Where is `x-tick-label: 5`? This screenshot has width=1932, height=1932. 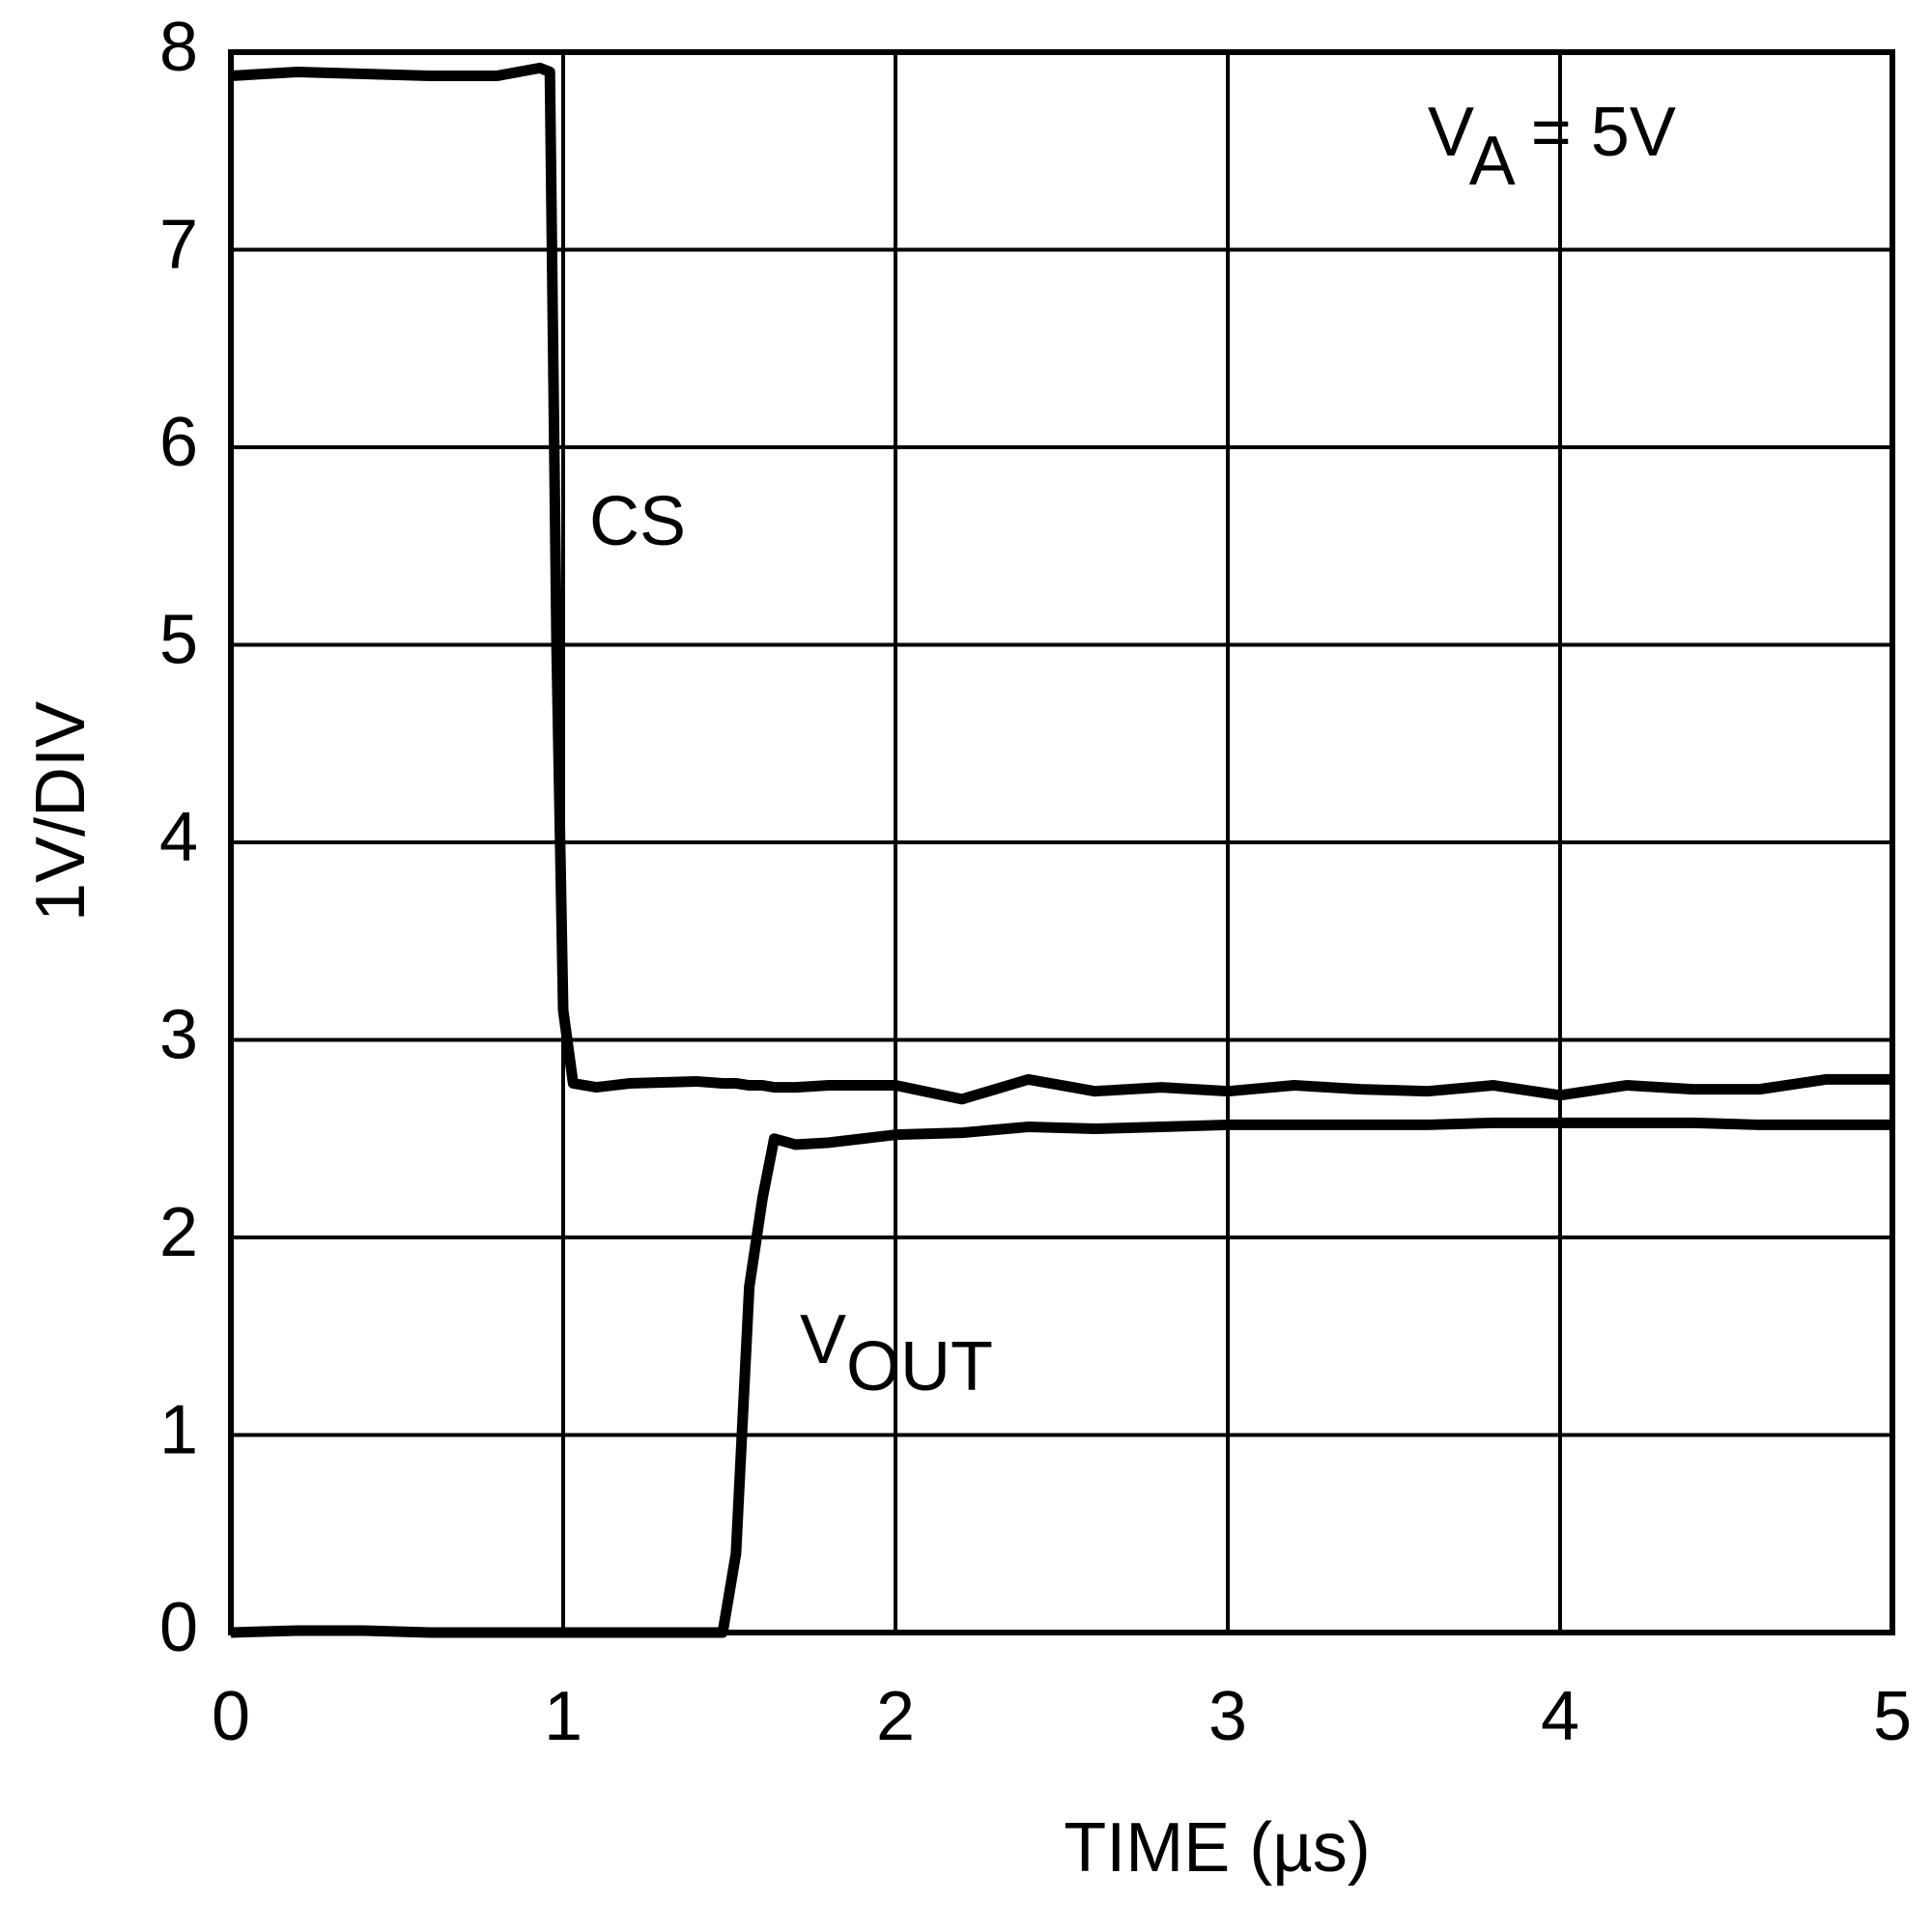
x-tick-label: 5 is located at coordinates (1892, 1716).